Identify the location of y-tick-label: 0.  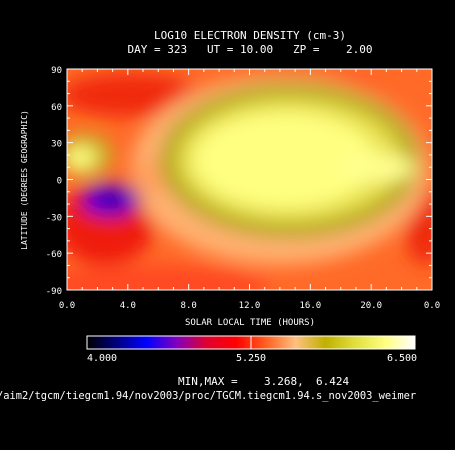
(59, 182).